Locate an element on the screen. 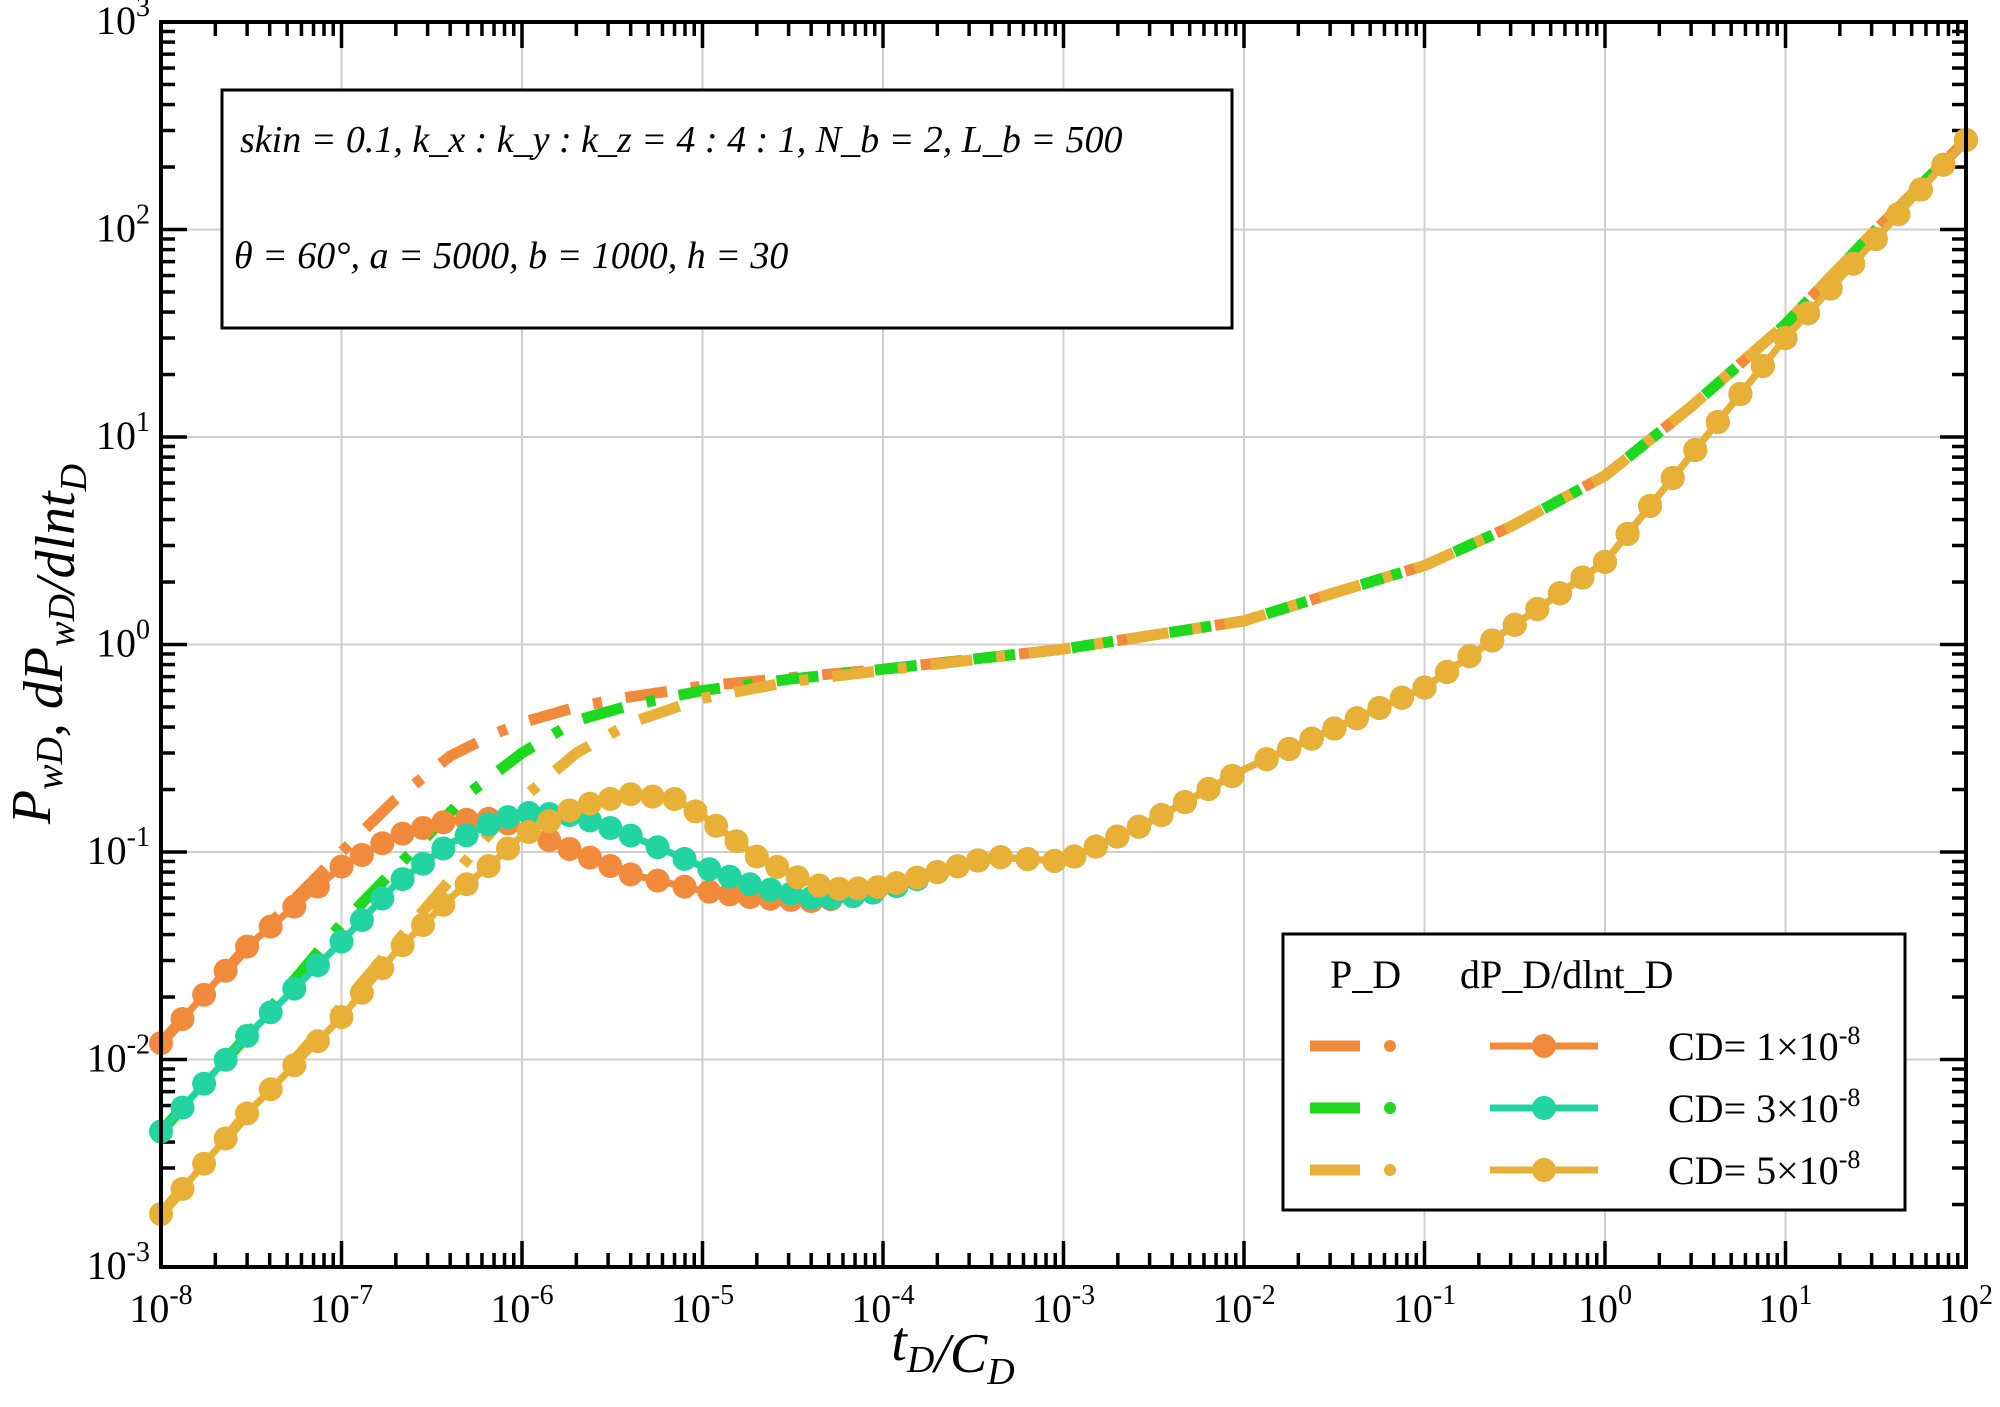  x-tick-label: 10⁻⁴ is located at coordinates (882, 1305).